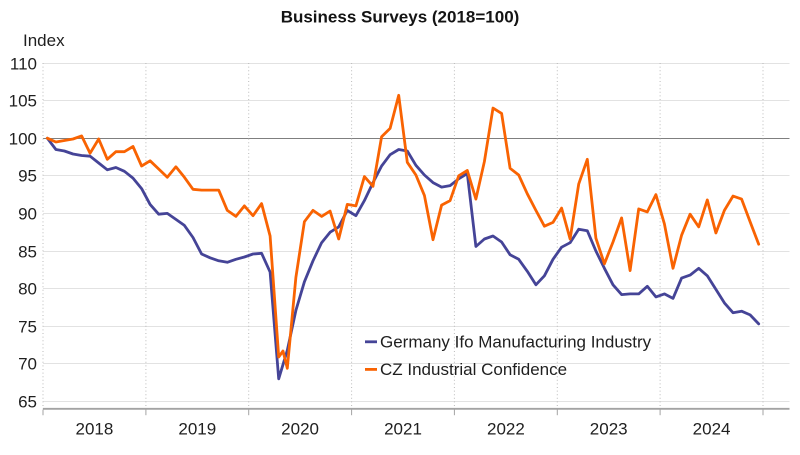  I want to click on svg-text: 105, so click(23, 100).